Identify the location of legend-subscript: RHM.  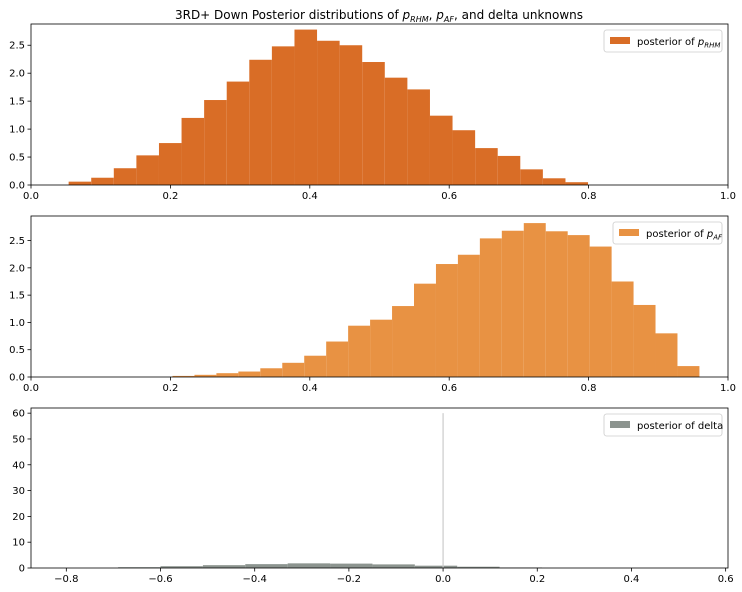
(712, 46).